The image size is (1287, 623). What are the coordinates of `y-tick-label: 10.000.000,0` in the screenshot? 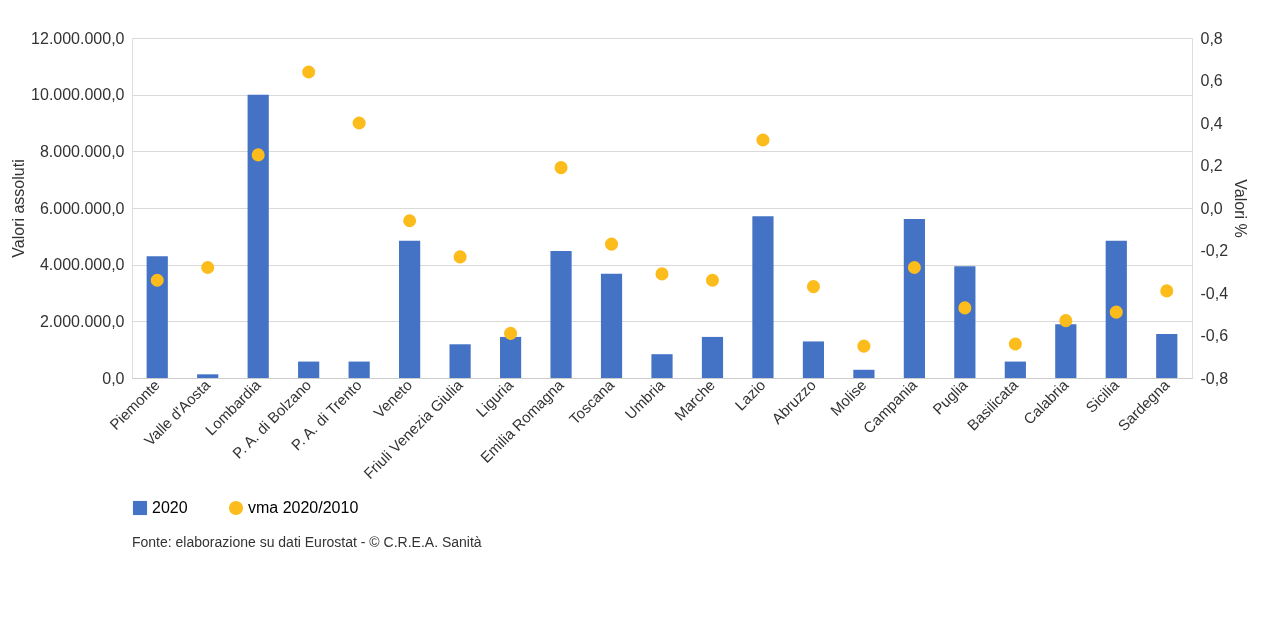 It's located at (78, 95).